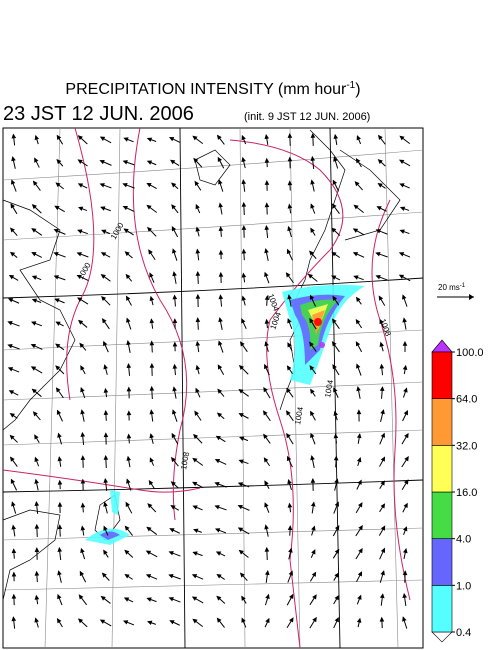 The width and height of the screenshot is (500, 650). What do you see at coordinates (449, 287) in the screenshot?
I see `scale-text: 20 ms` at bounding box center [449, 287].